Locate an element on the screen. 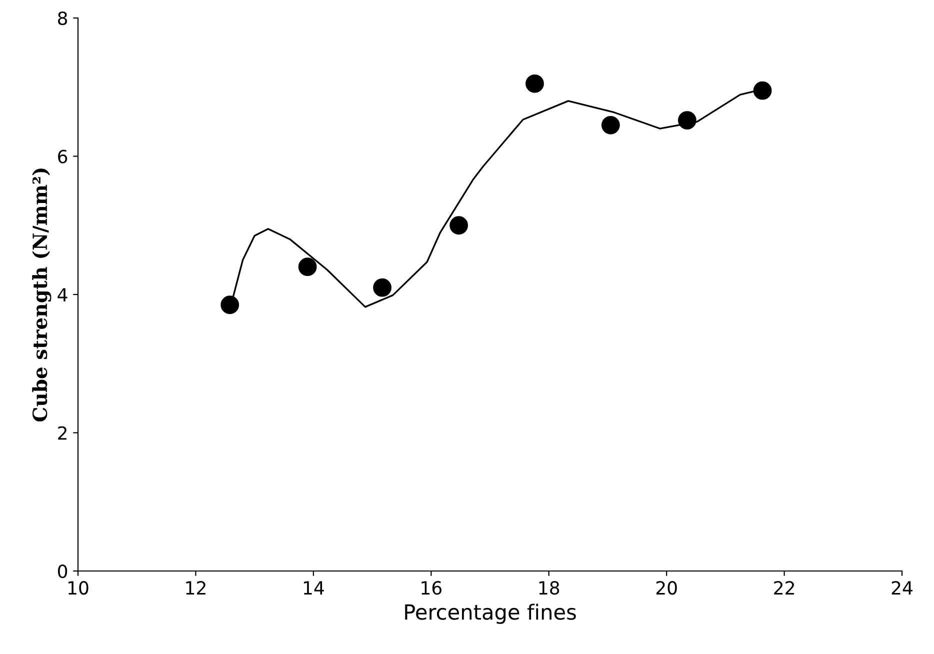 The width and height of the screenshot is (934, 654). y-axis-title: Cube strength (N/mm²) is located at coordinates (42, 295).